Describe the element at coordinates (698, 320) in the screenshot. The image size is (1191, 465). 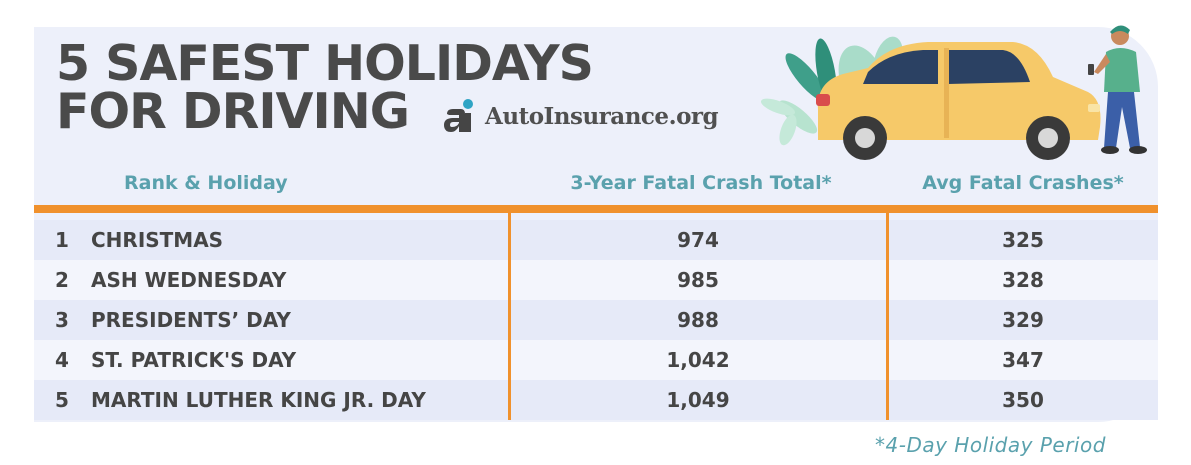
I see `total-cell: 988` at that location.